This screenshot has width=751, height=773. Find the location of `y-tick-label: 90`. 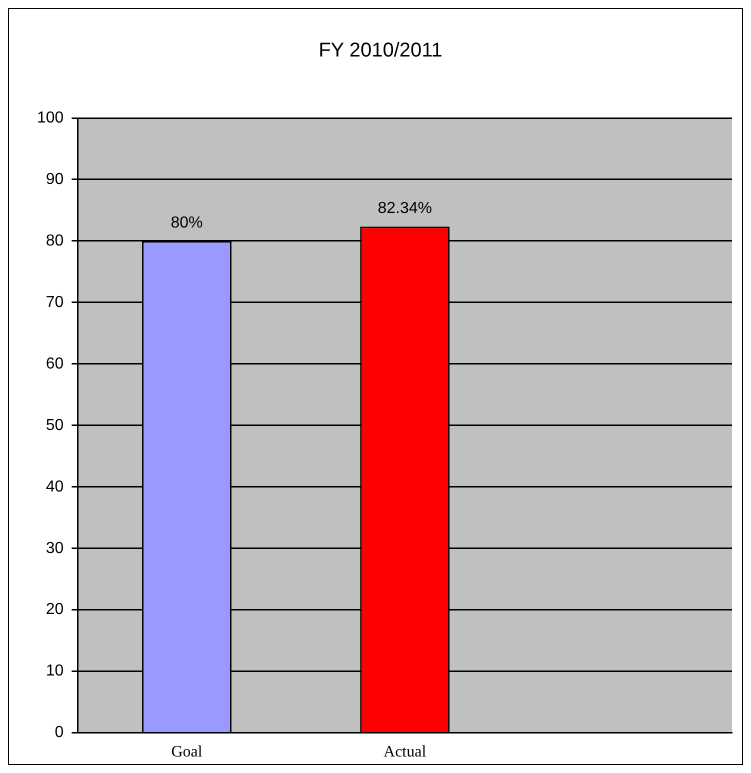

y-tick-label: 90 is located at coordinates (55, 179).